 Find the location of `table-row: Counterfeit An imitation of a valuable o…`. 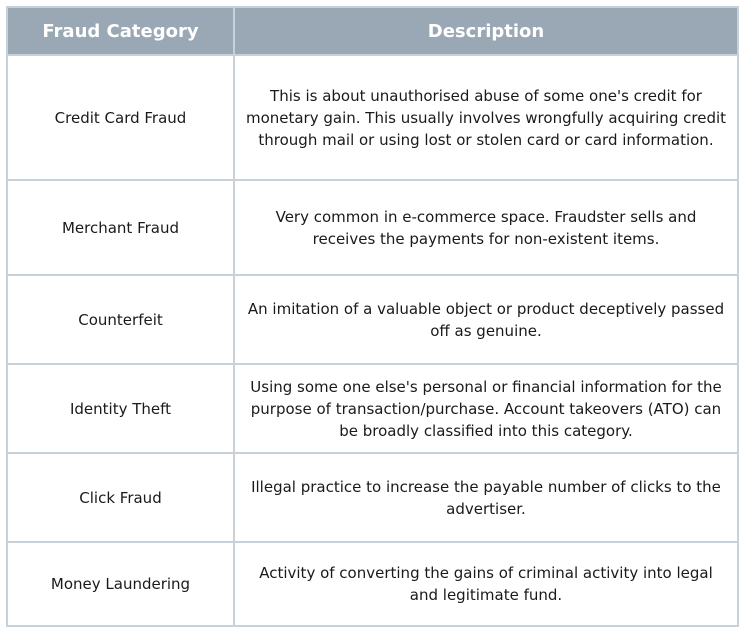

table-row: Counterfeit An imitation of a valuable o… is located at coordinates (372, 319).